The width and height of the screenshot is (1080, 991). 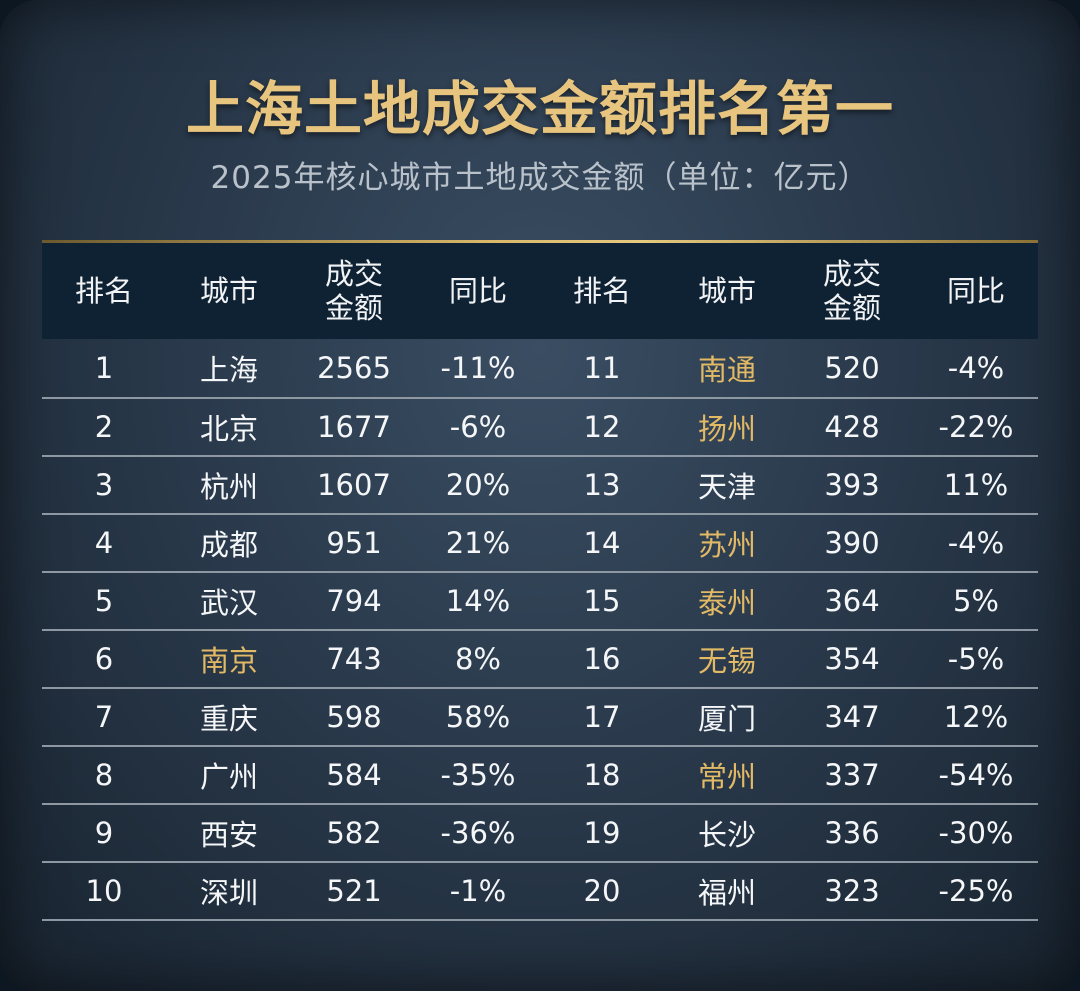 What do you see at coordinates (478, 601) in the screenshot?
I see `cell-yoy: 14%` at bounding box center [478, 601].